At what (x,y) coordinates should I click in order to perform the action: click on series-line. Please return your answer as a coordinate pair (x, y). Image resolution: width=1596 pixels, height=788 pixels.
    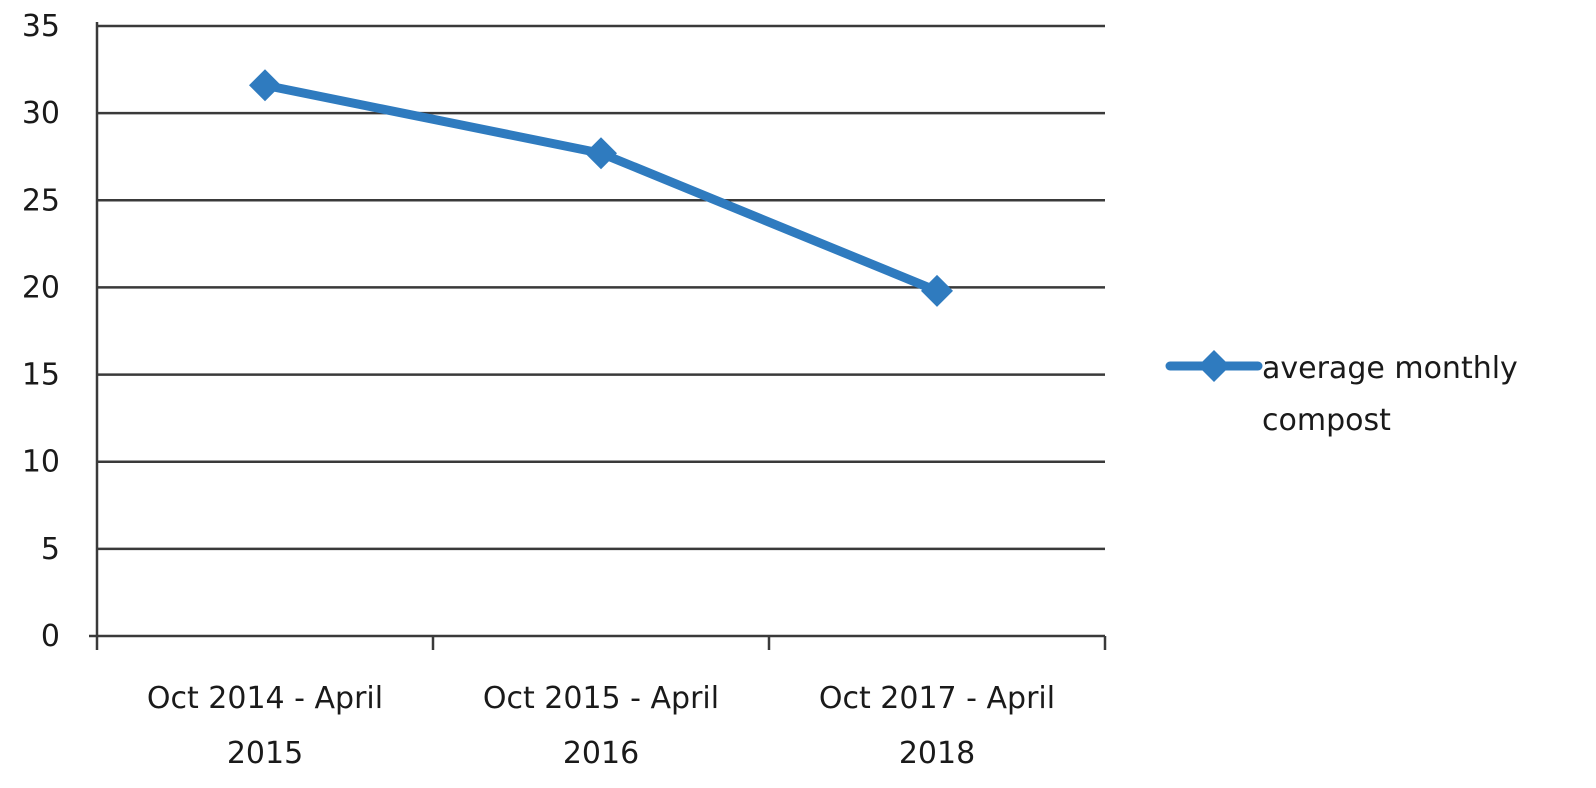
    Looking at the image, I should click on (601, 188).